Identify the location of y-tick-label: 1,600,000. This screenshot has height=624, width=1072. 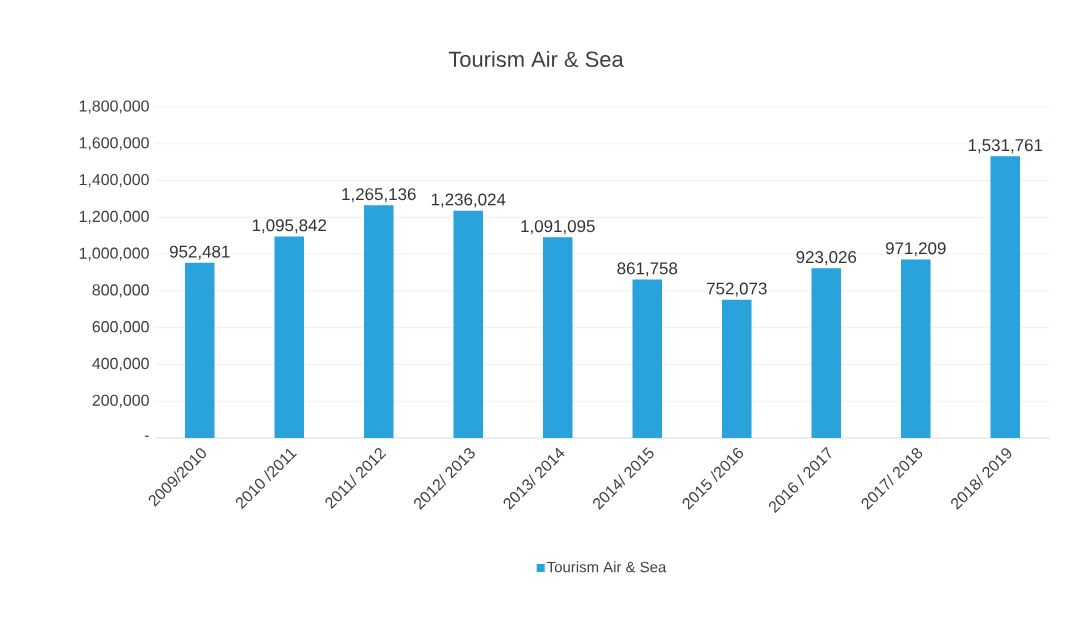
(114, 144).